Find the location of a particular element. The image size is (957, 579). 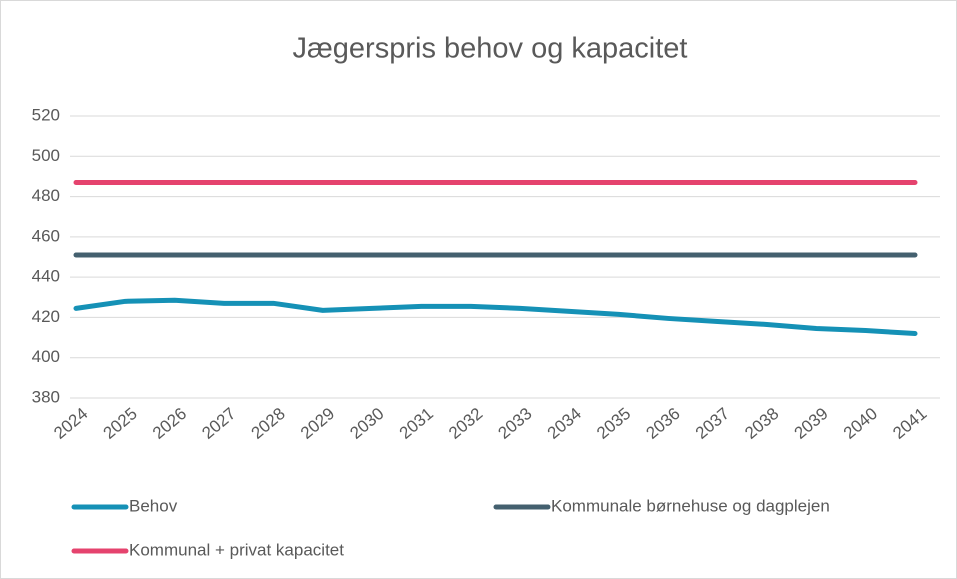

y-tick-label: 400 is located at coordinates (46, 356).